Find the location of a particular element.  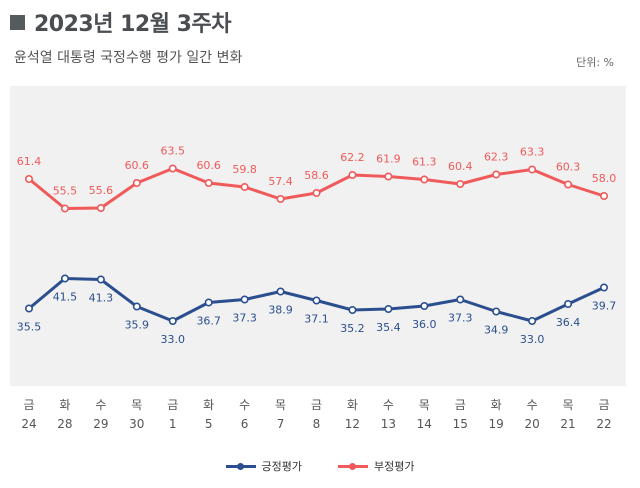

legend-item-부정평가: 부정평가 is located at coordinates (376, 466).